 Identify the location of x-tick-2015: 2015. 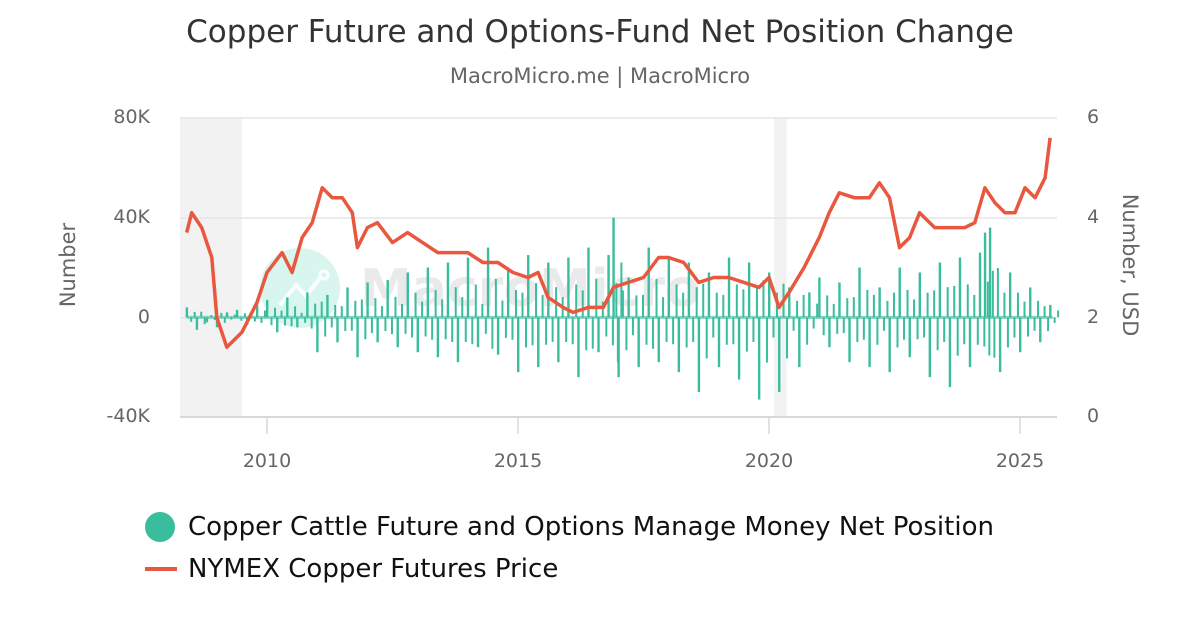
(518, 461).